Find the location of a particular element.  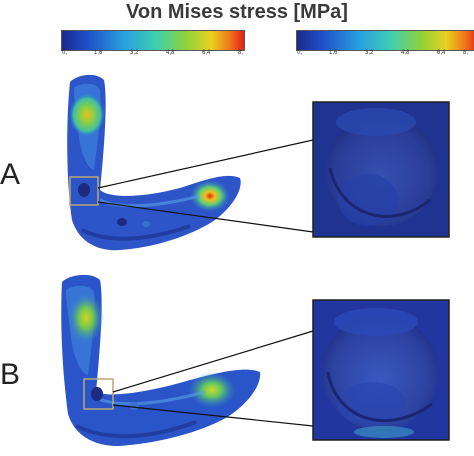

colorbar-left-tick: 0, is located at coordinates (65, 53).